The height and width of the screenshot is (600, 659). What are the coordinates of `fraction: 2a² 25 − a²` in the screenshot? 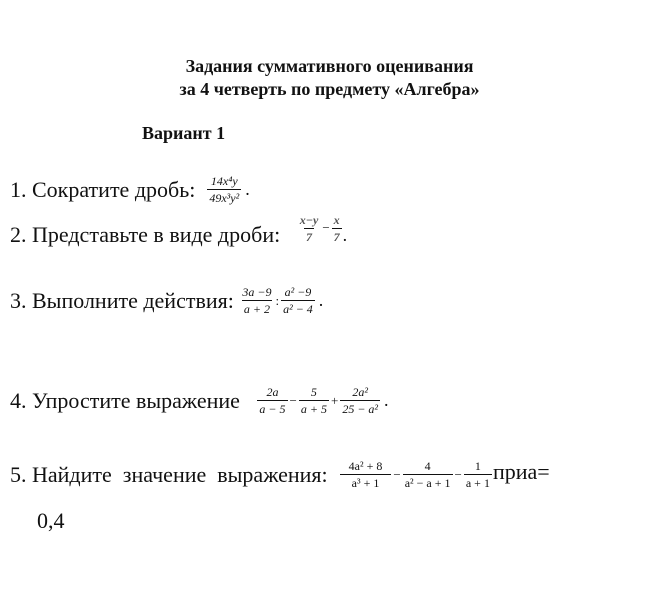 It's located at (360, 400).